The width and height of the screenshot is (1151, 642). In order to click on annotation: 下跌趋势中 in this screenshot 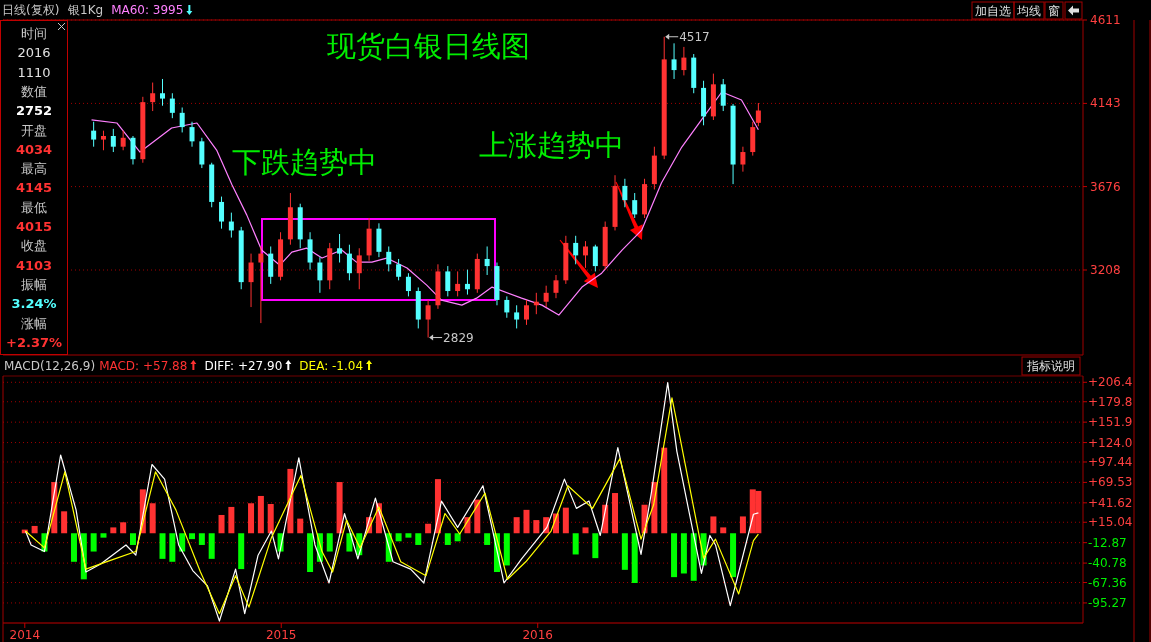, I will do `click(304, 162)`.